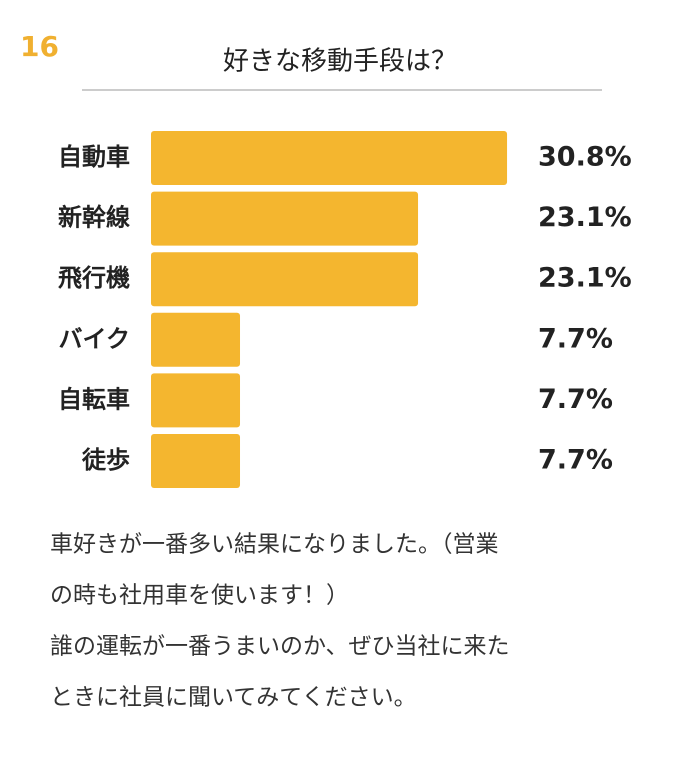 The height and width of the screenshot is (764, 684). What do you see at coordinates (39, 46) in the screenshot?
I see `badge: 16` at bounding box center [39, 46].